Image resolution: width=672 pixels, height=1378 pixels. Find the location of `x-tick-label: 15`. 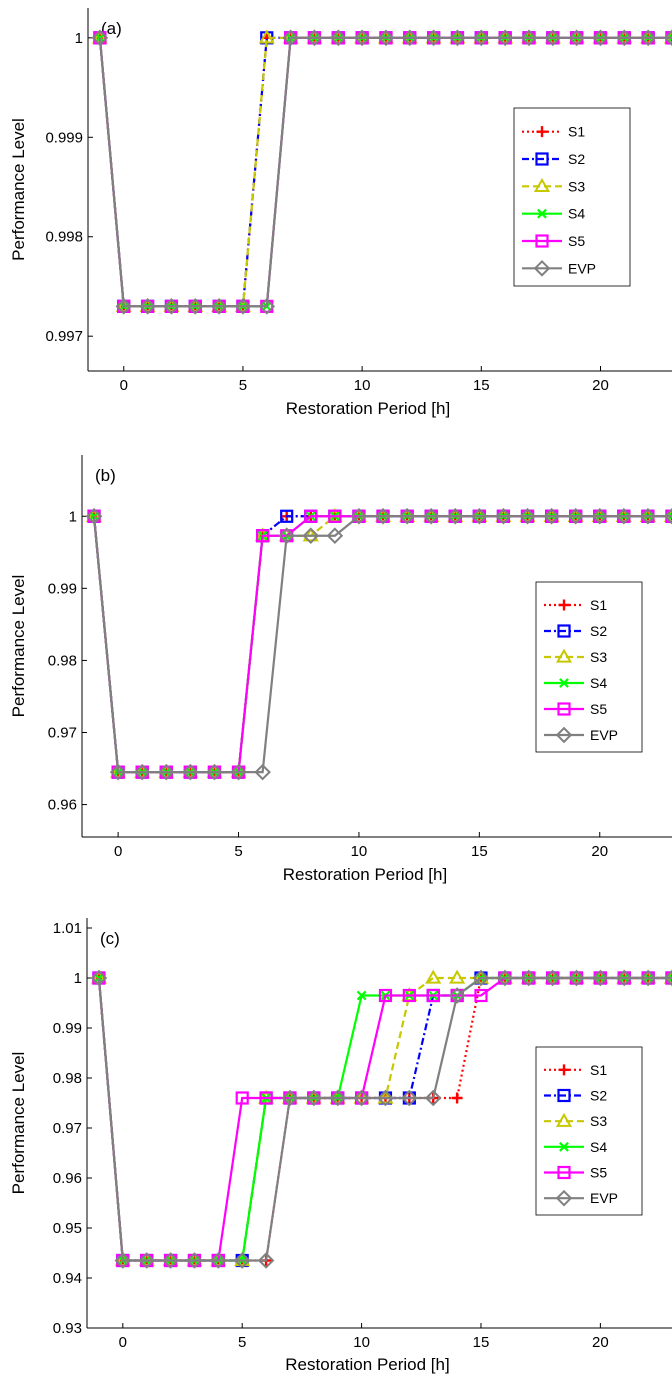

x-tick-label: 15 is located at coordinates (481, 1342).